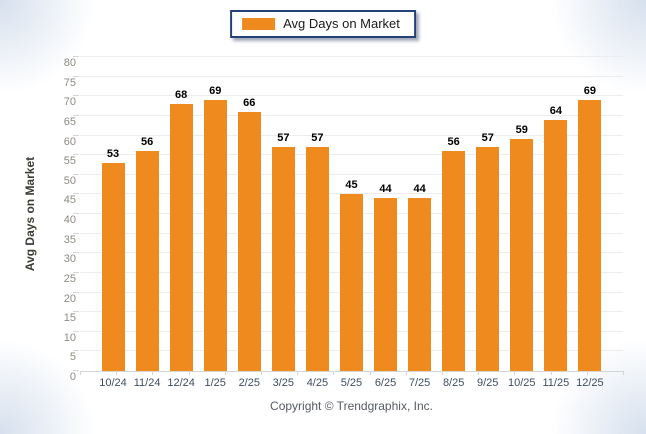 The width and height of the screenshot is (646, 434). I want to click on x-tick-label: 3/25, so click(283, 383).